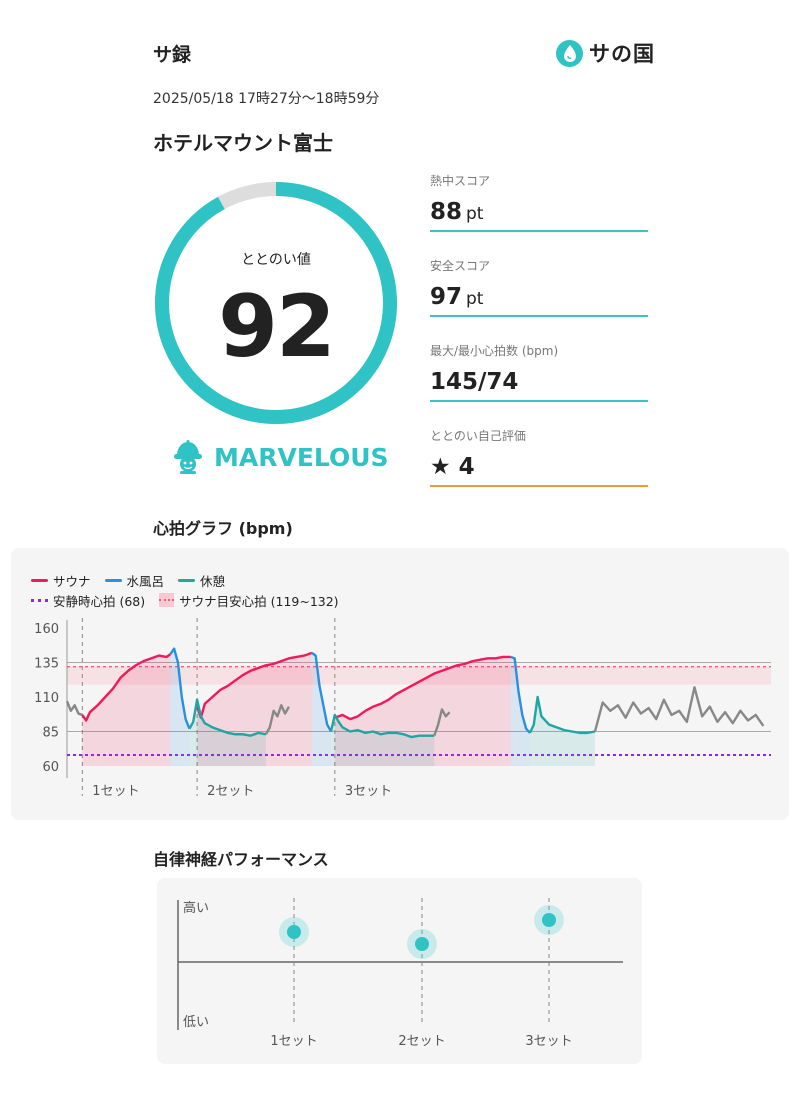 The width and height of the screenshot is (800, 1106). I want to click on legend-water: 水風呂, so click(134, 580).